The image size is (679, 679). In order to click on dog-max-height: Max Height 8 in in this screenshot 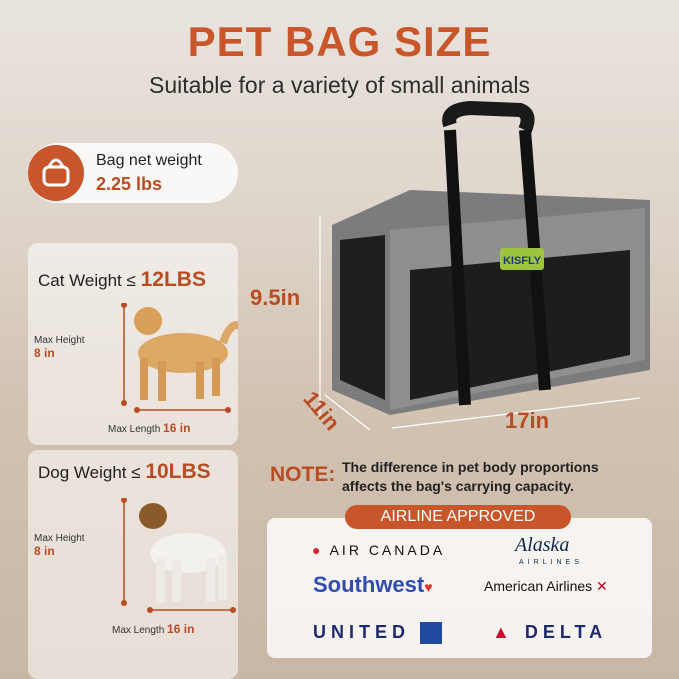, I will do `click(59, 545)`.